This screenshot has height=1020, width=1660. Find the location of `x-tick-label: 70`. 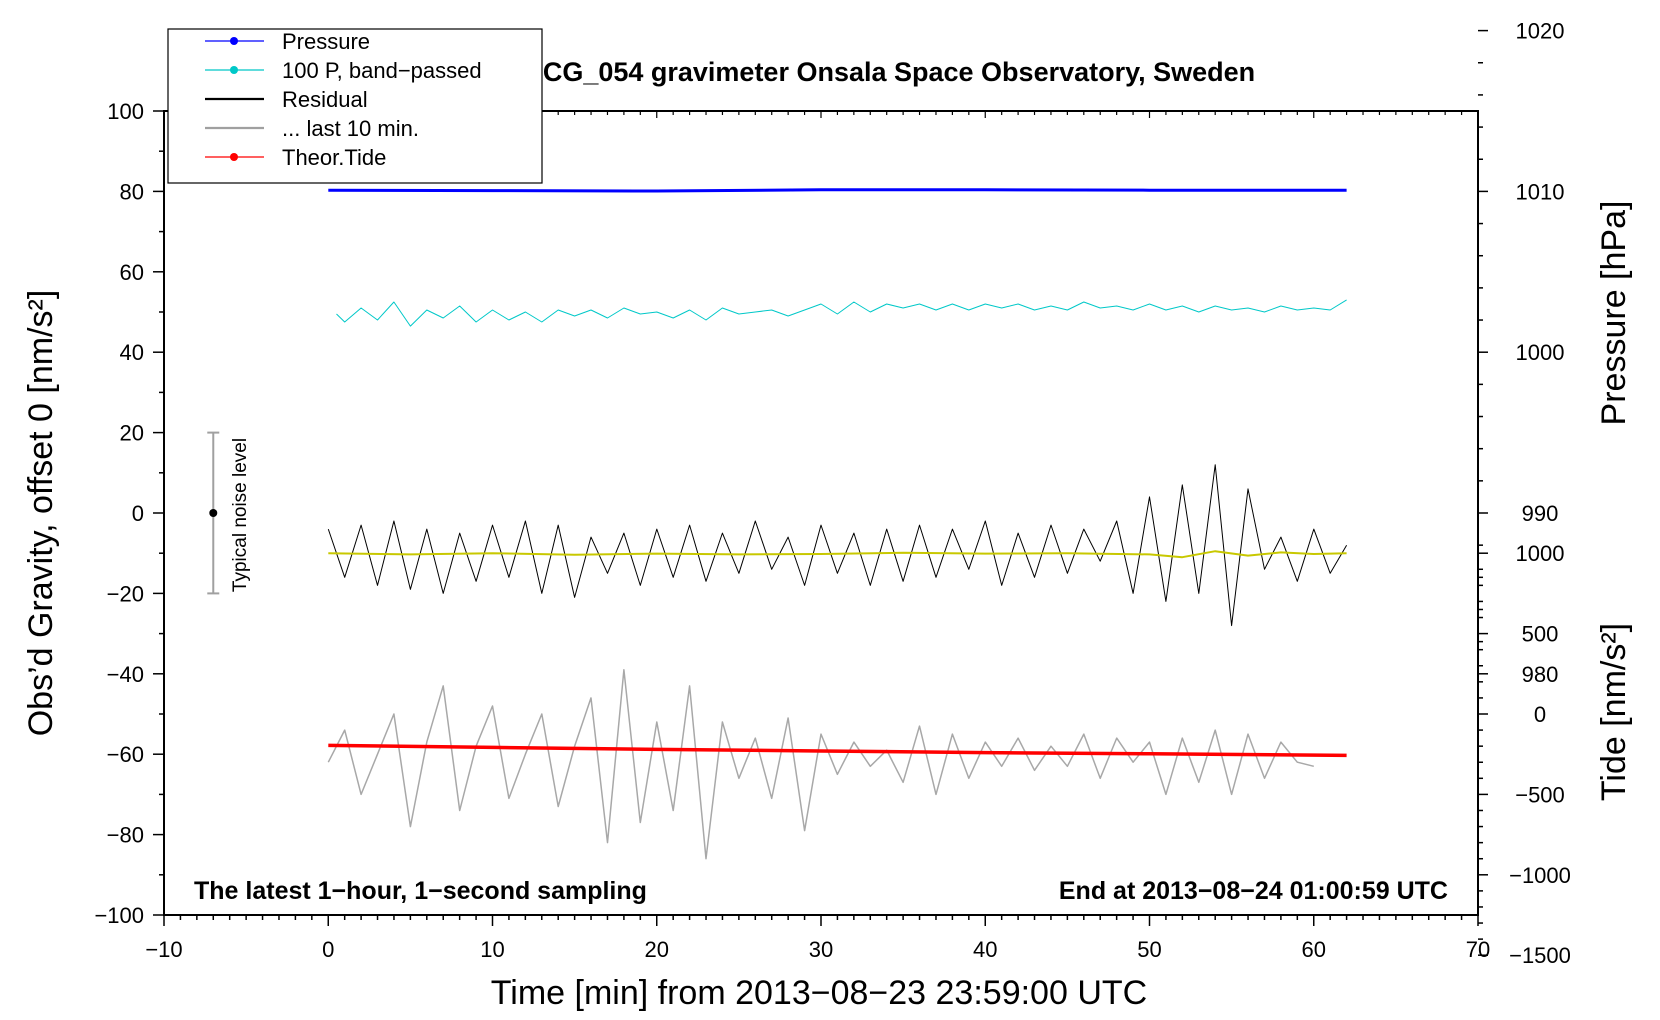

x-tick-label: 70 is located at coordinates (1478, 949).